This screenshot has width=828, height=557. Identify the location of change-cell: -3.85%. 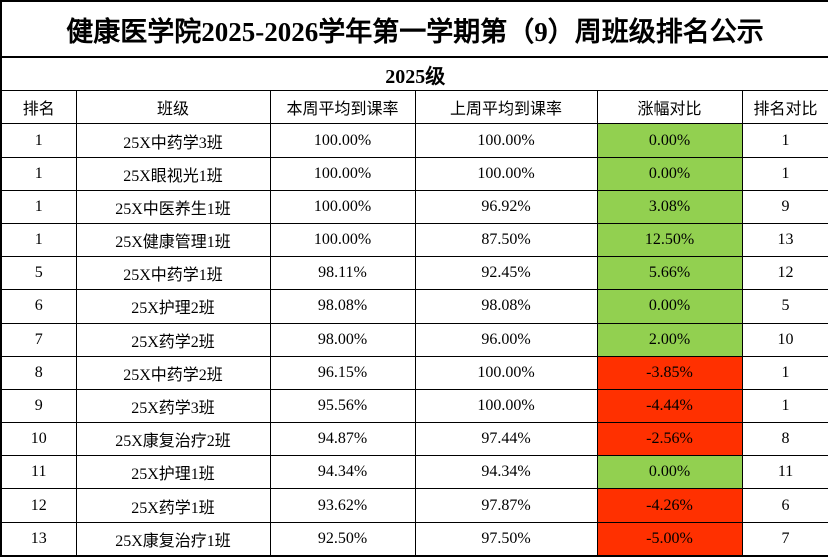
(669, 372).